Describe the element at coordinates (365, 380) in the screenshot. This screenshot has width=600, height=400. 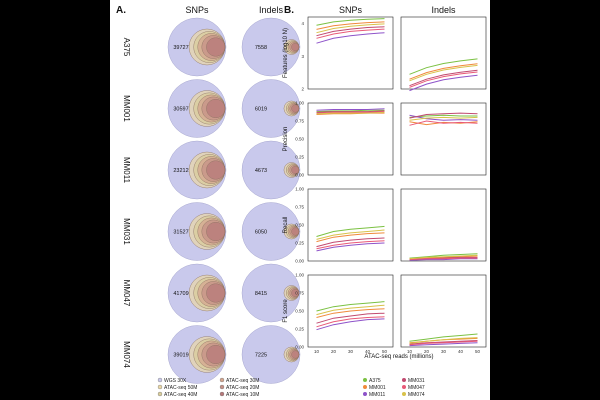
I see `legend-b-swatch-a375` at that location.